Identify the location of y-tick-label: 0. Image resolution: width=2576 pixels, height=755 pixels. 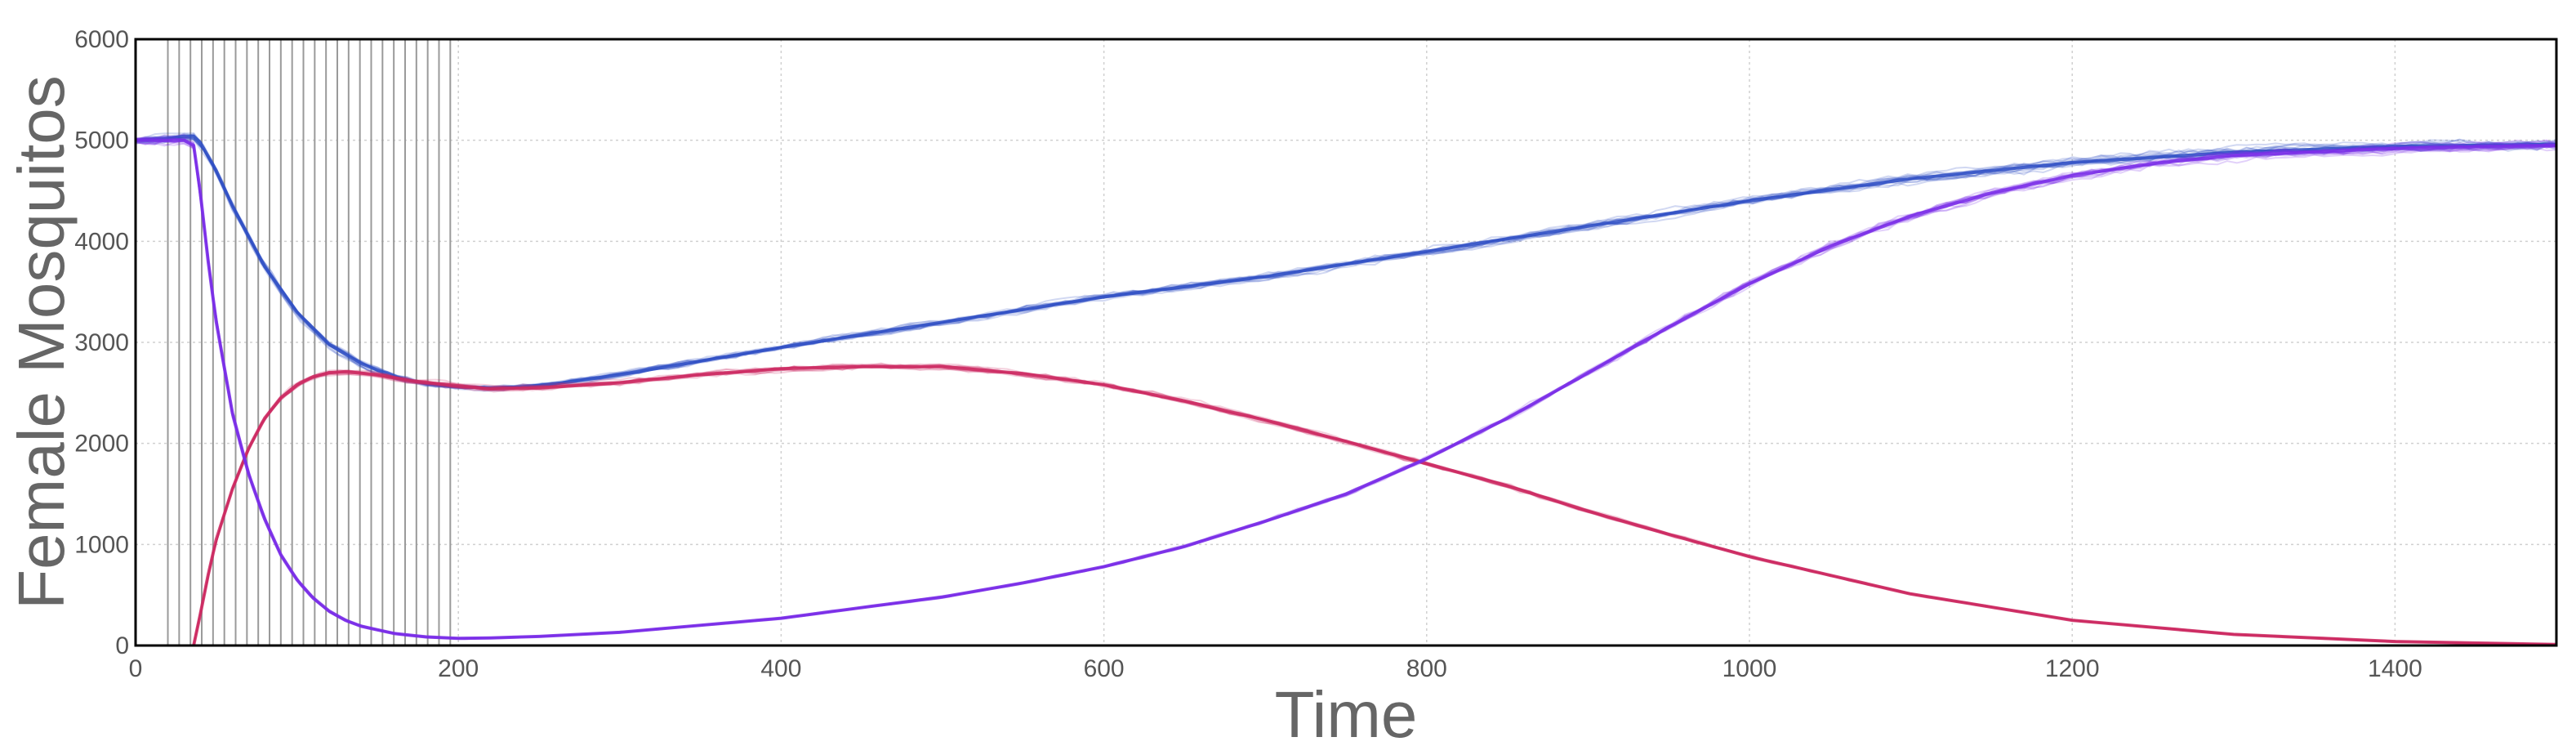
(122, 645).